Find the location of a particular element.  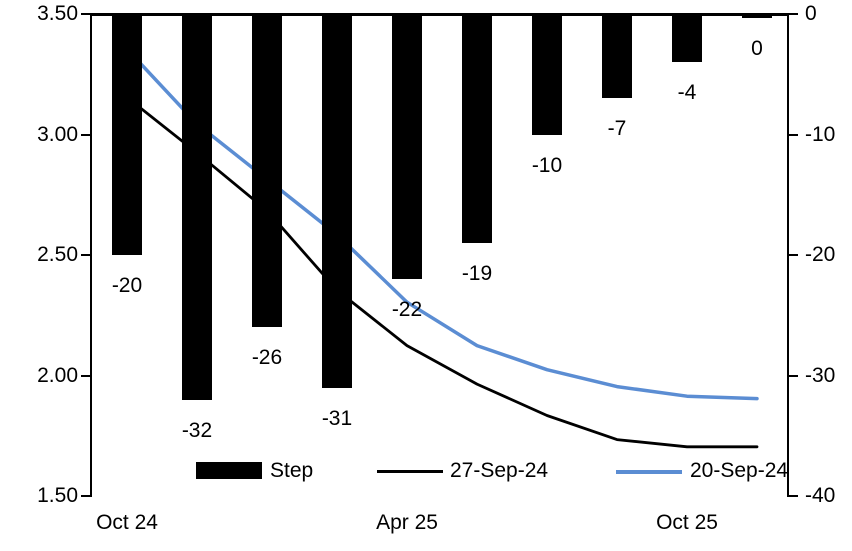

left-axis-tick-label: 3.50 is located at coordinates (57, 13).